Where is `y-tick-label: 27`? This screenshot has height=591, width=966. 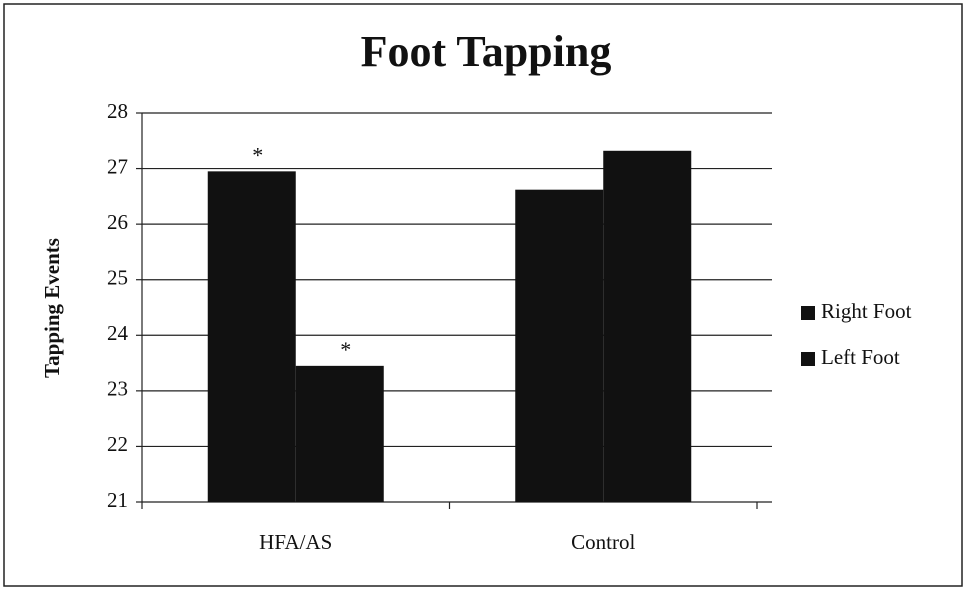
y-tick-label: 27 is located at coordinates (117, 166).